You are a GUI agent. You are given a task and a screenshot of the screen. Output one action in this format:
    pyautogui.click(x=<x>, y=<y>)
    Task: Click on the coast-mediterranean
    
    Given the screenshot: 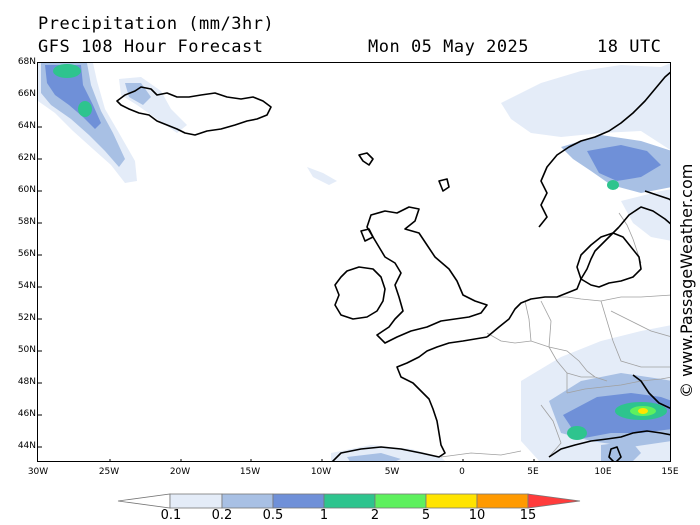 What is the action you would take?
    pyautogui.click(x=609, y=444)
    